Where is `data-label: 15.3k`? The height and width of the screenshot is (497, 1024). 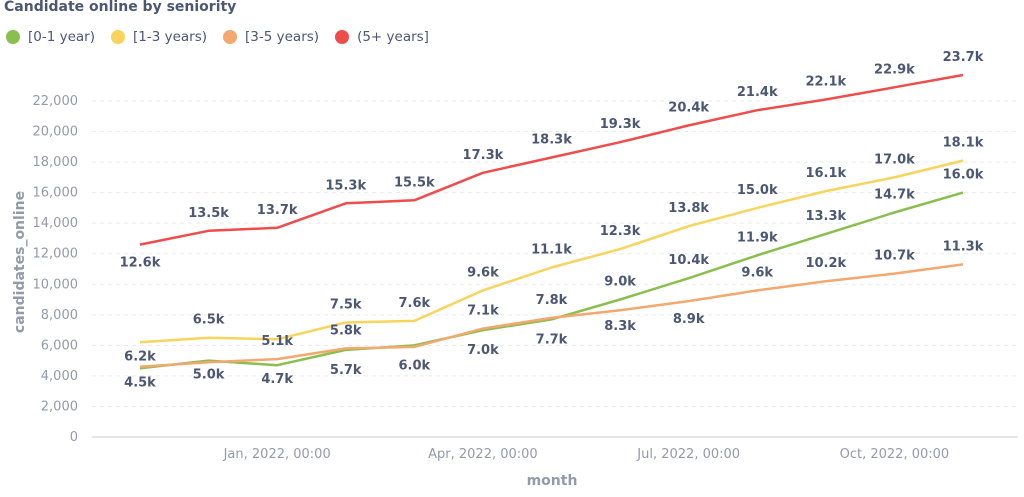
data-label: 15.3k is located at coordinates (345, 185).